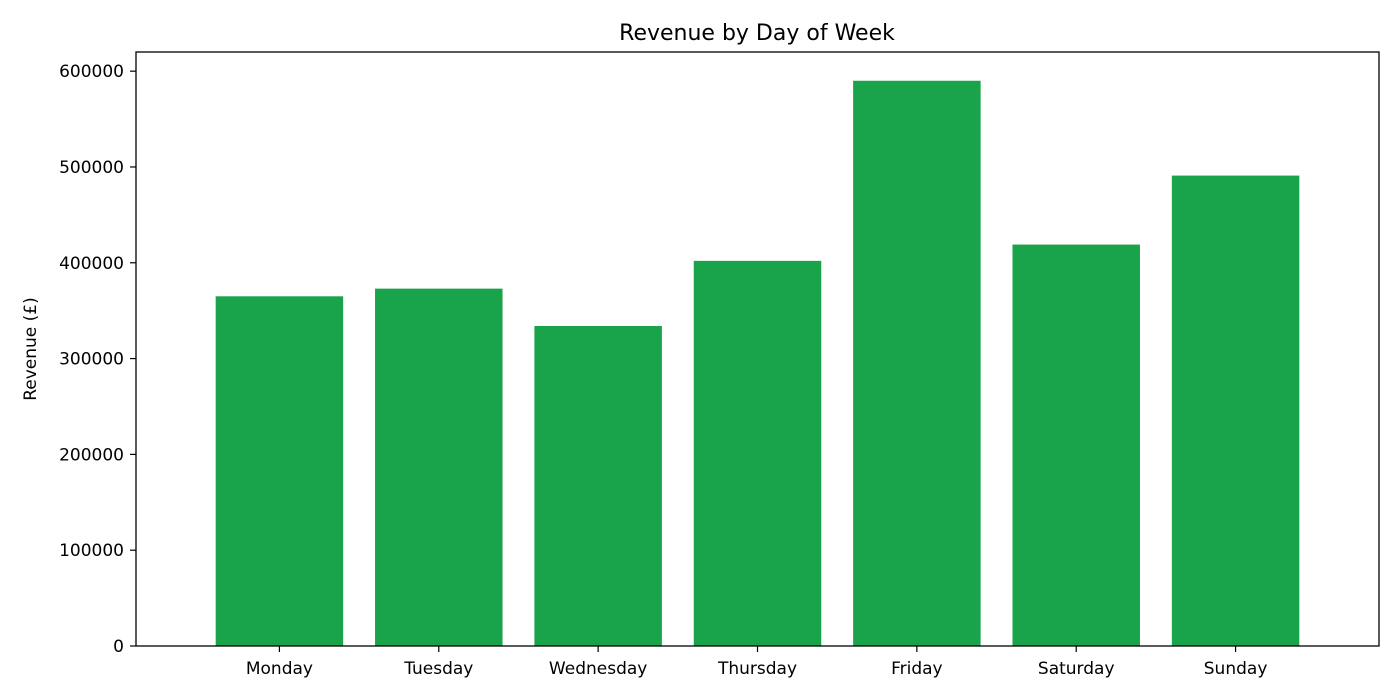 The image size is (1400, 700). What do you see at coordinates (757, 33) in the screenshot?
I see `chart-title: Revenue by Day of Week` at bounding box center [757, 33].